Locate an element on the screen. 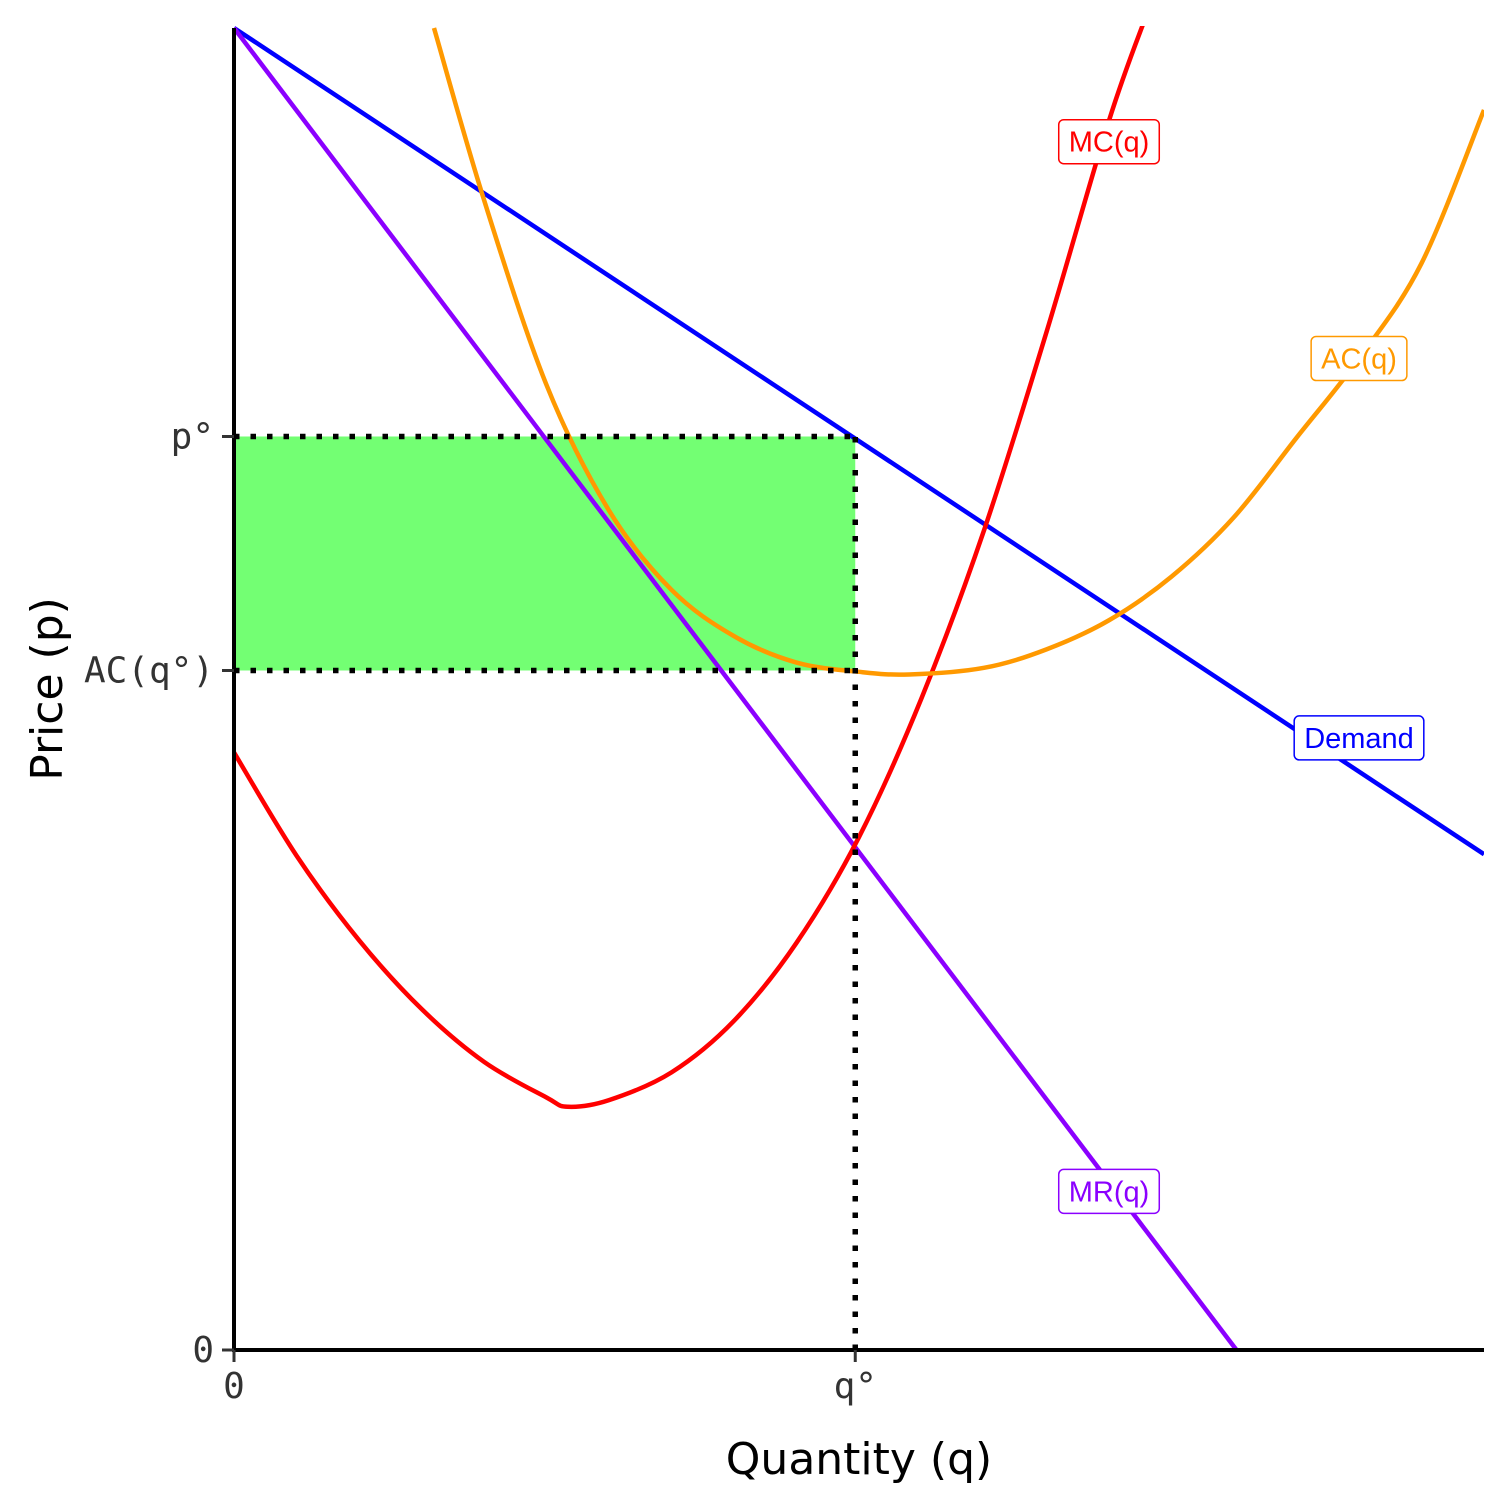 This screenshot has width=1512, height=1512. x-axis-title: Quantity (q) is located at coordinates (859, 1459).